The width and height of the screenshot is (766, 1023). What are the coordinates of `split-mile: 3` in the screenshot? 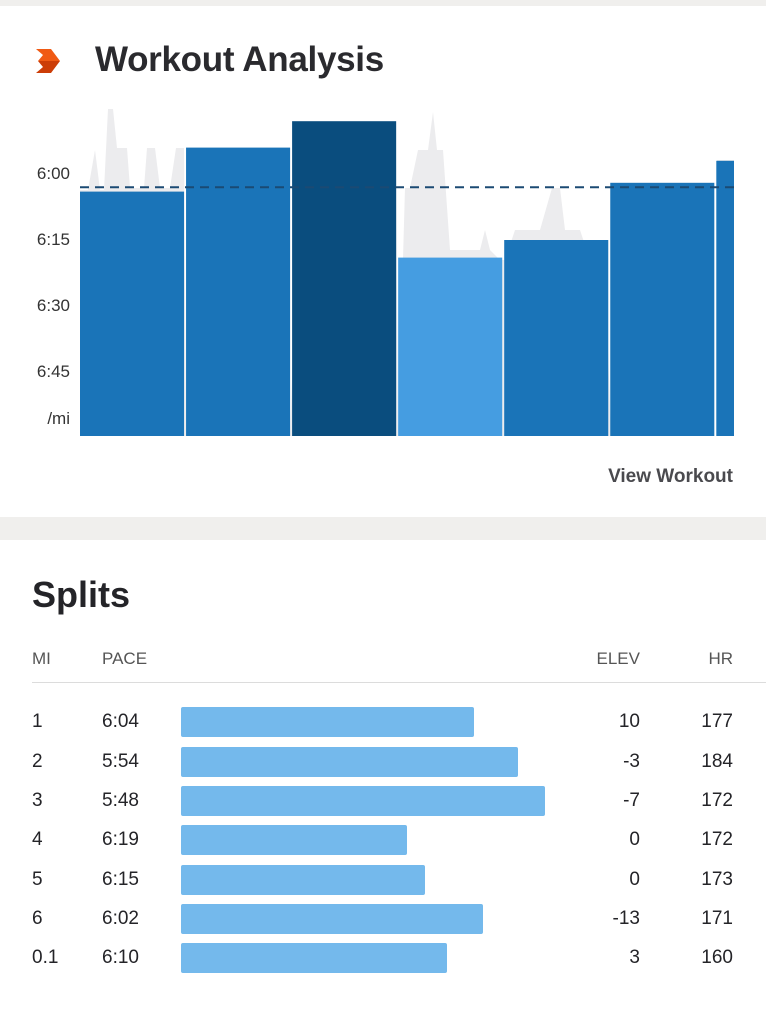 It's located at (37, 800).